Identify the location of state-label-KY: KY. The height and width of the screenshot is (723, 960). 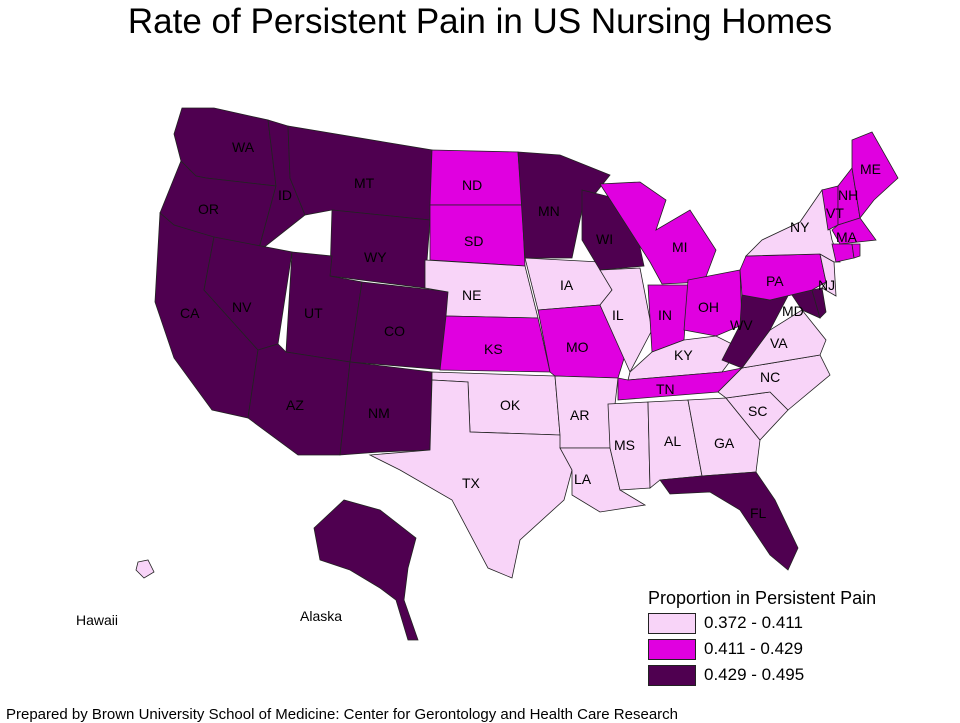
(683, 355).